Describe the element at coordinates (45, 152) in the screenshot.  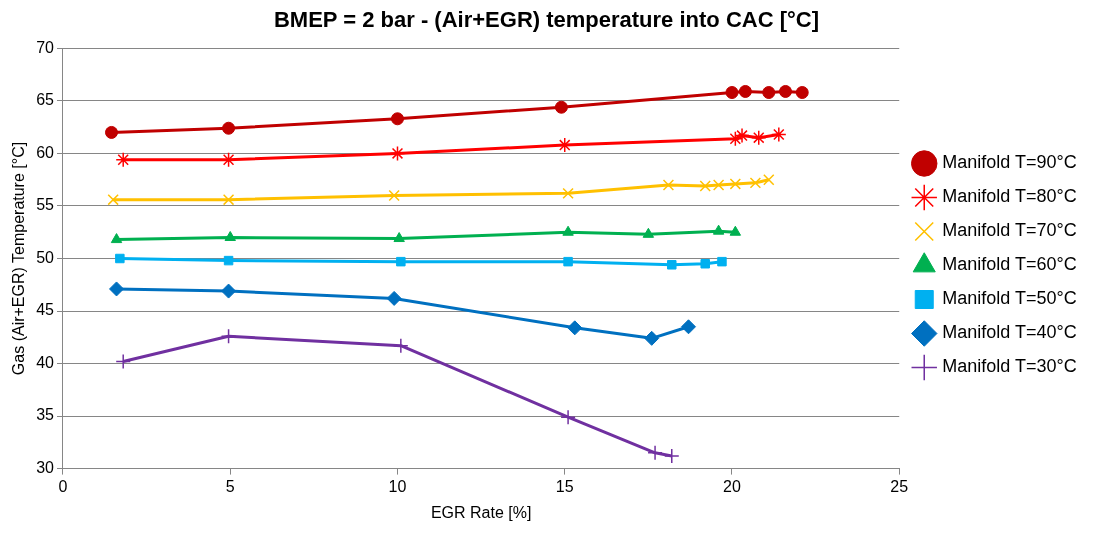
I see `y-tick-label: 60` at that location.